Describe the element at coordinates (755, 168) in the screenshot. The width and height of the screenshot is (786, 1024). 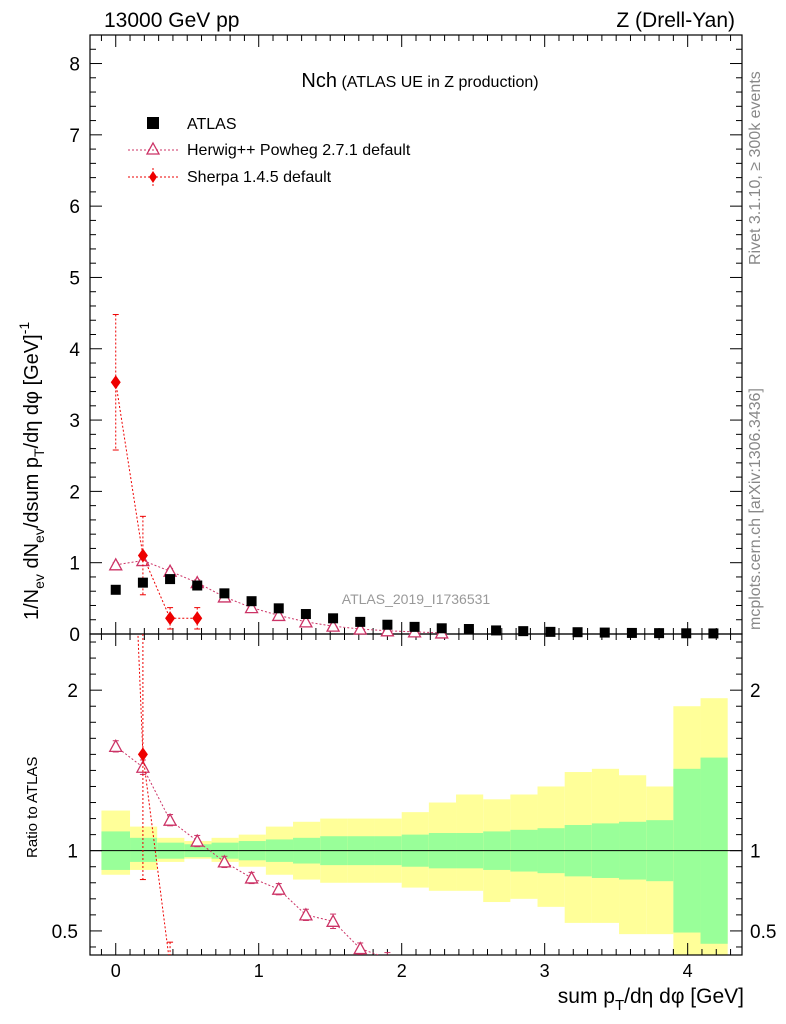
I see `rivet-label: Rivet 3.1.10, ≥ 300k events` at that location.